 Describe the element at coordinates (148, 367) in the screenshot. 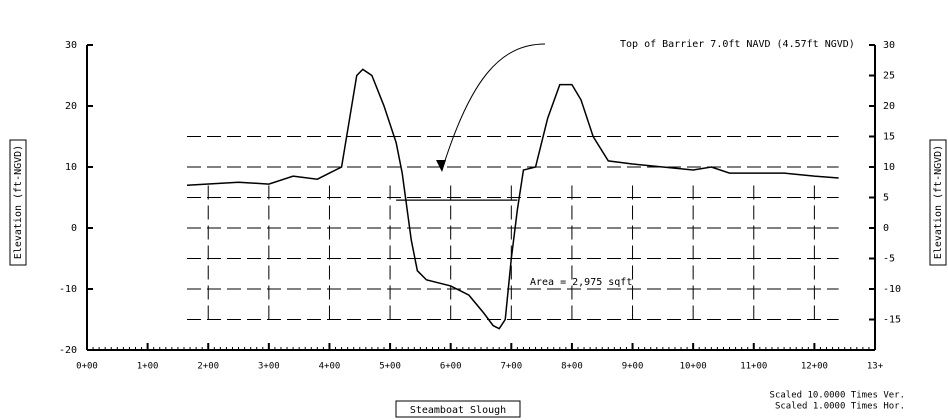

I see `x-tick-label: 1+00` at that location.